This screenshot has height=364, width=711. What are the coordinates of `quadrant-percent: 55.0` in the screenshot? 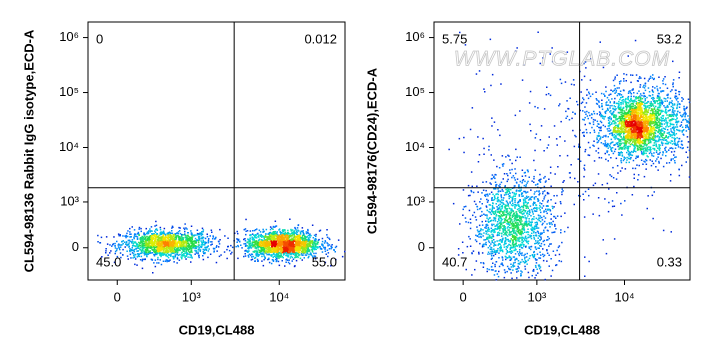 It's located at (324, 261).